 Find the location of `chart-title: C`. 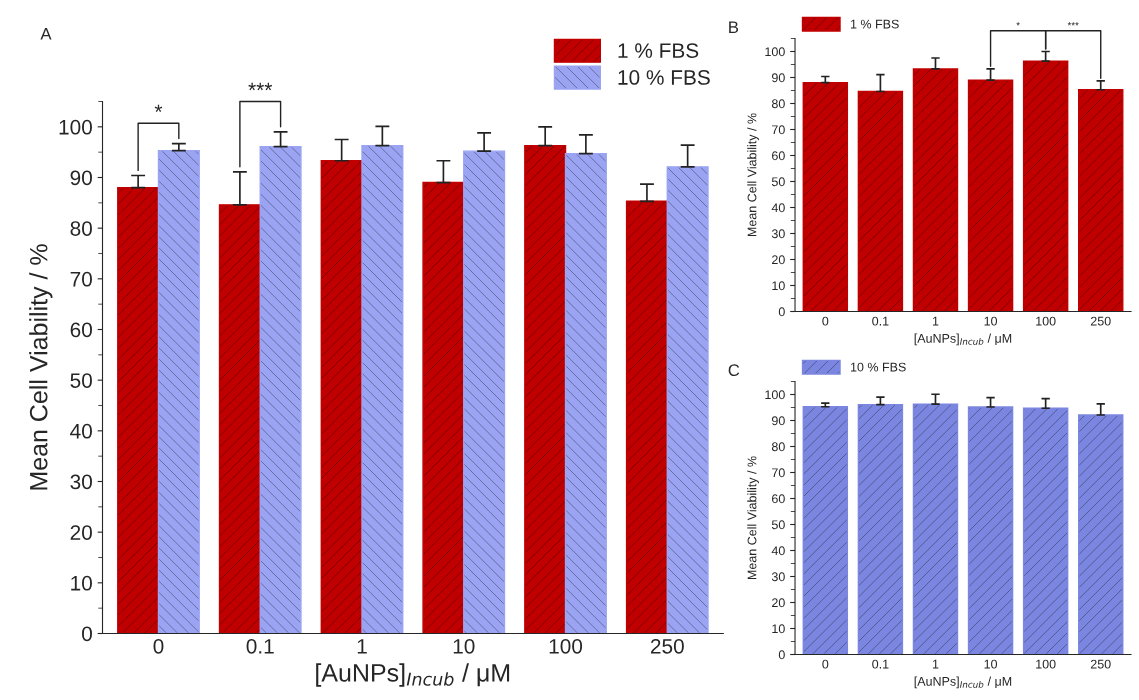

chart-title: C is located at coordinates (734, 370).